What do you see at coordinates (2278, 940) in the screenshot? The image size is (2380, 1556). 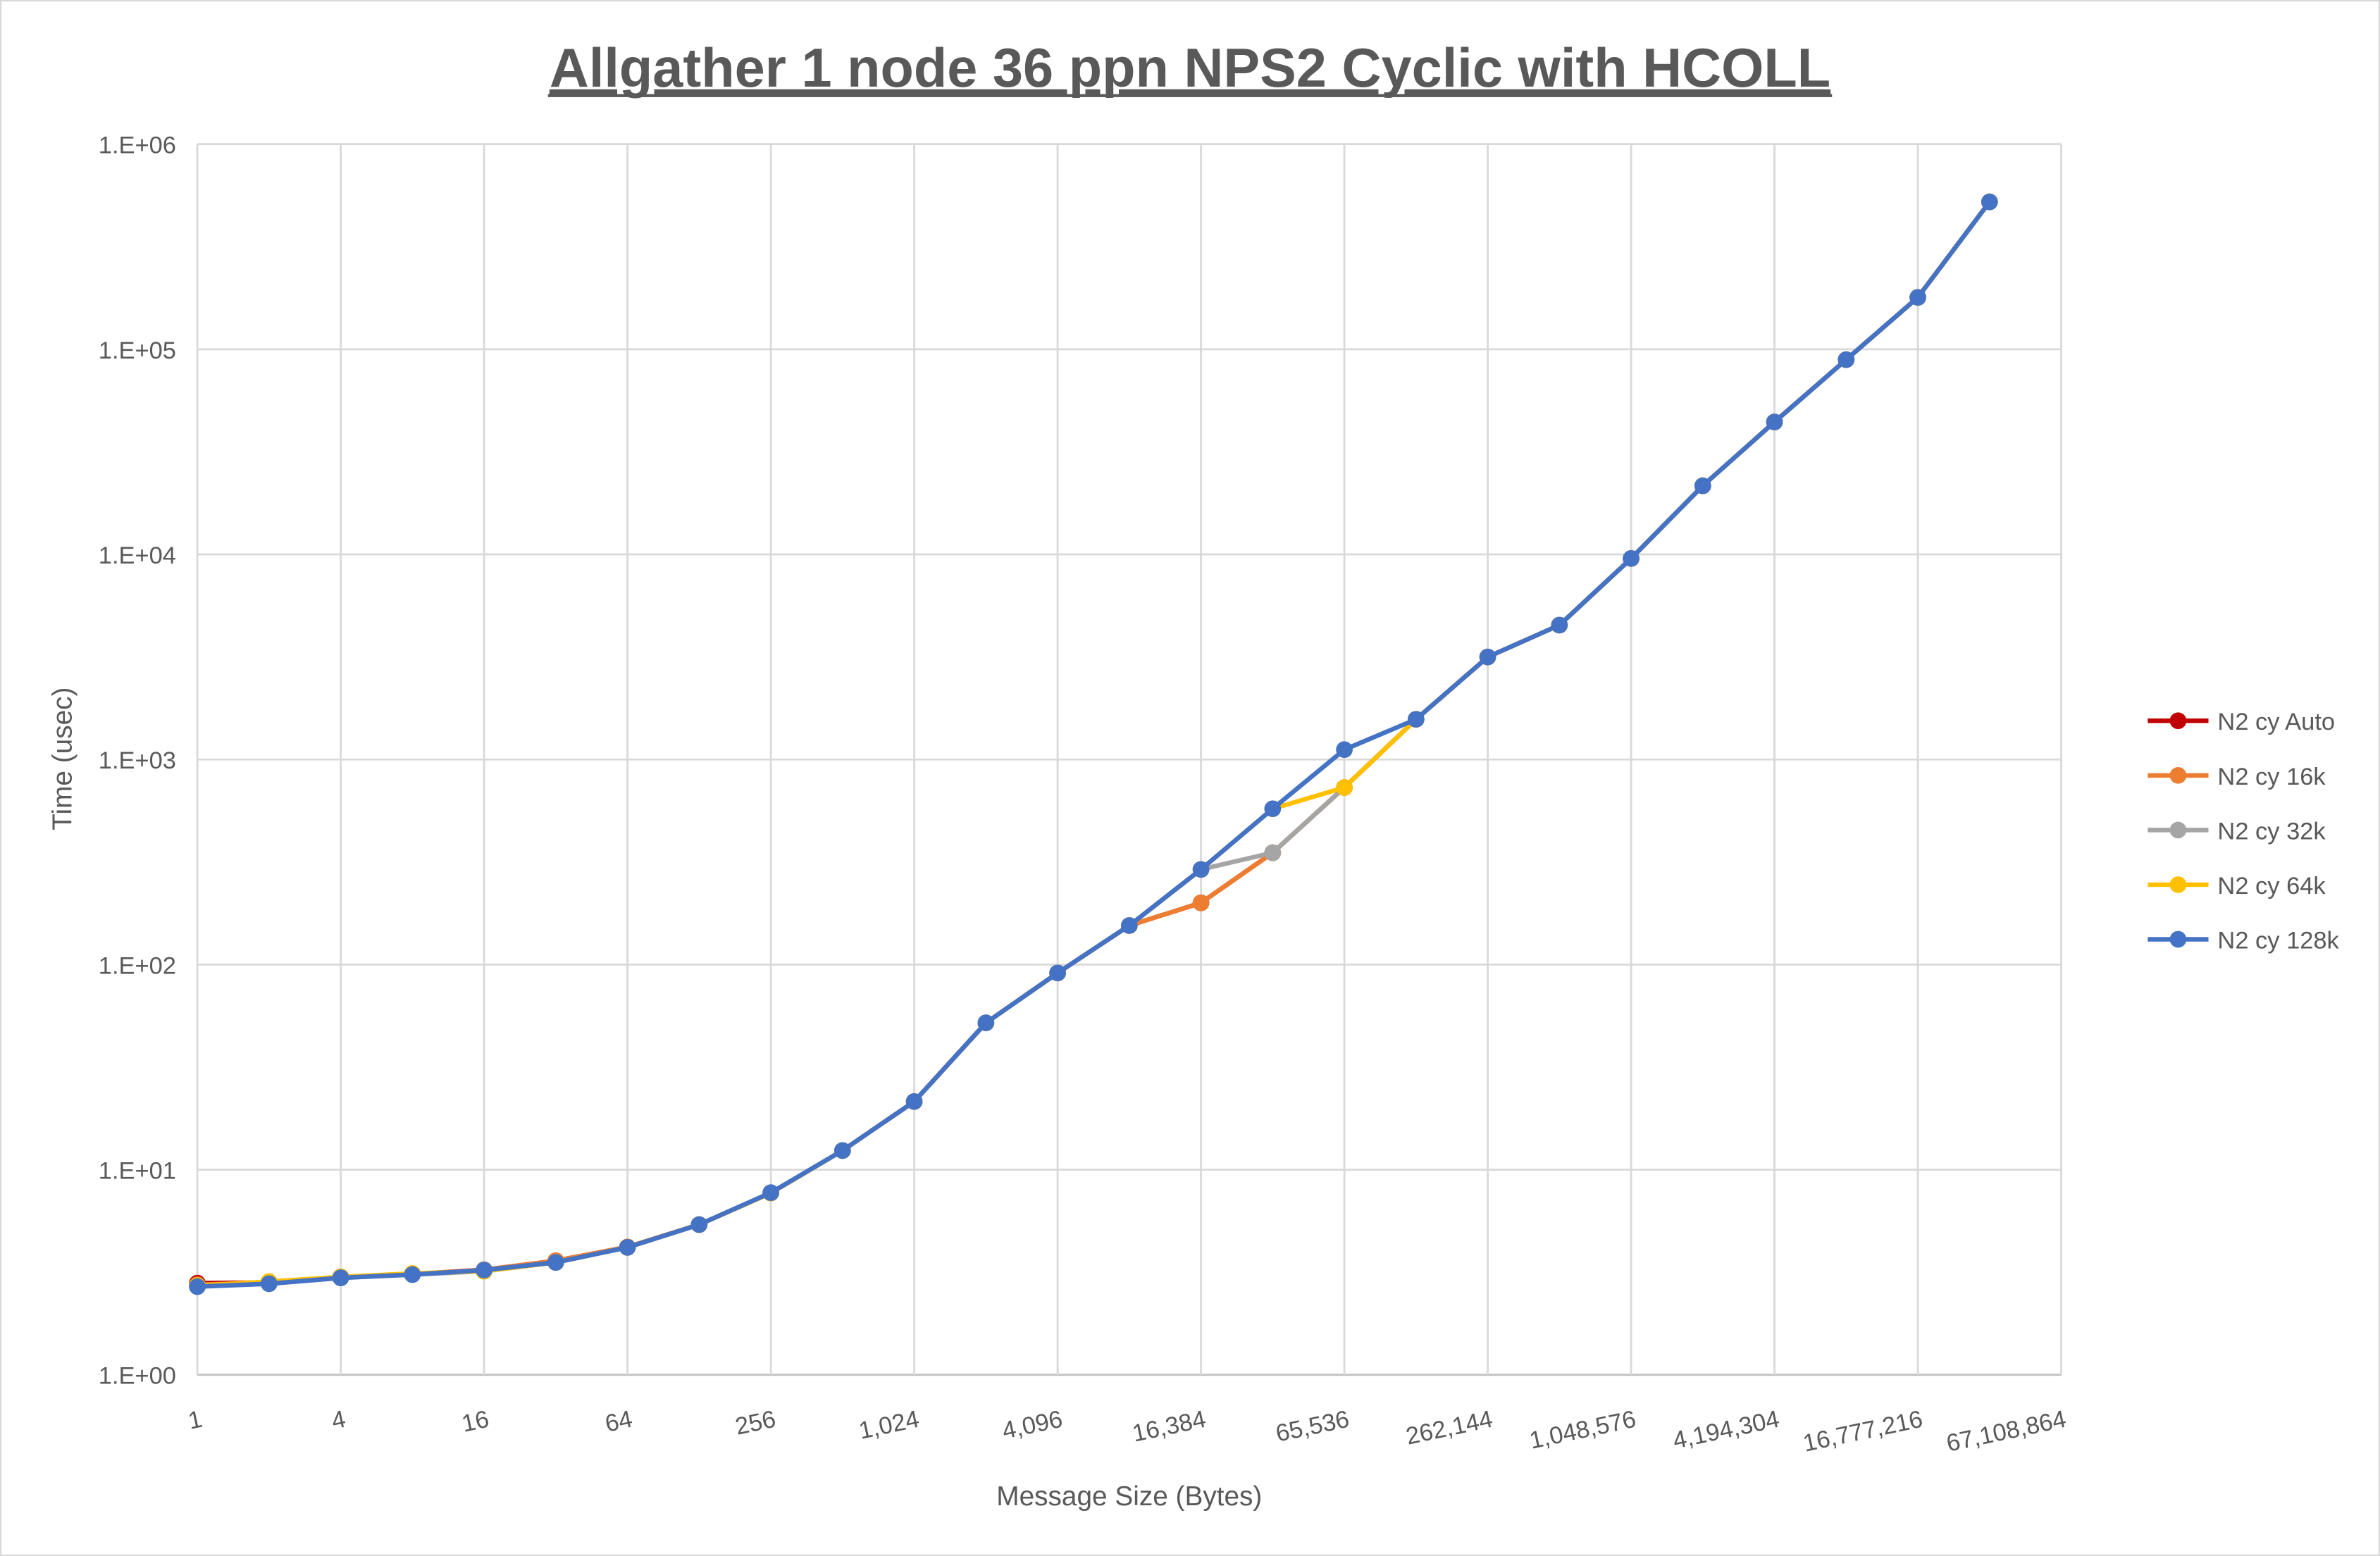 I see `legend-label: N2 cy 128k` at bounding box center [2278, 940].